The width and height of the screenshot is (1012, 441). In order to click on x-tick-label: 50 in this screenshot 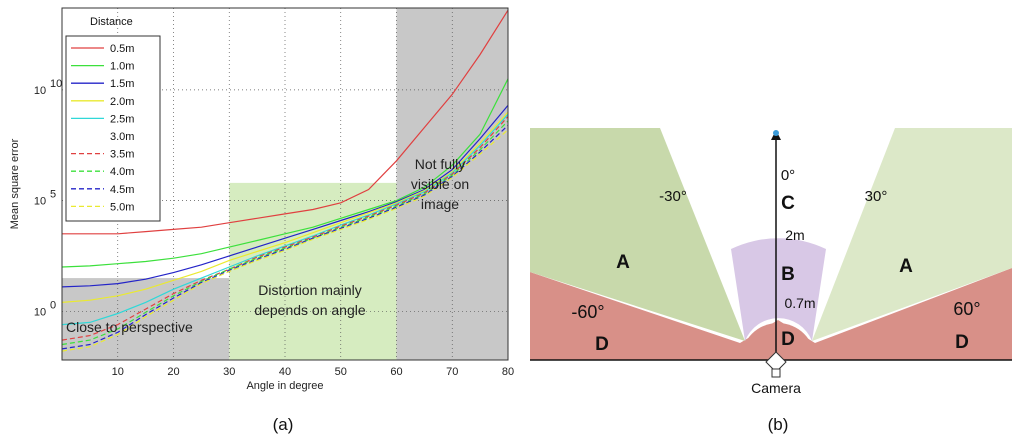, I will do `click(341, 372)`.